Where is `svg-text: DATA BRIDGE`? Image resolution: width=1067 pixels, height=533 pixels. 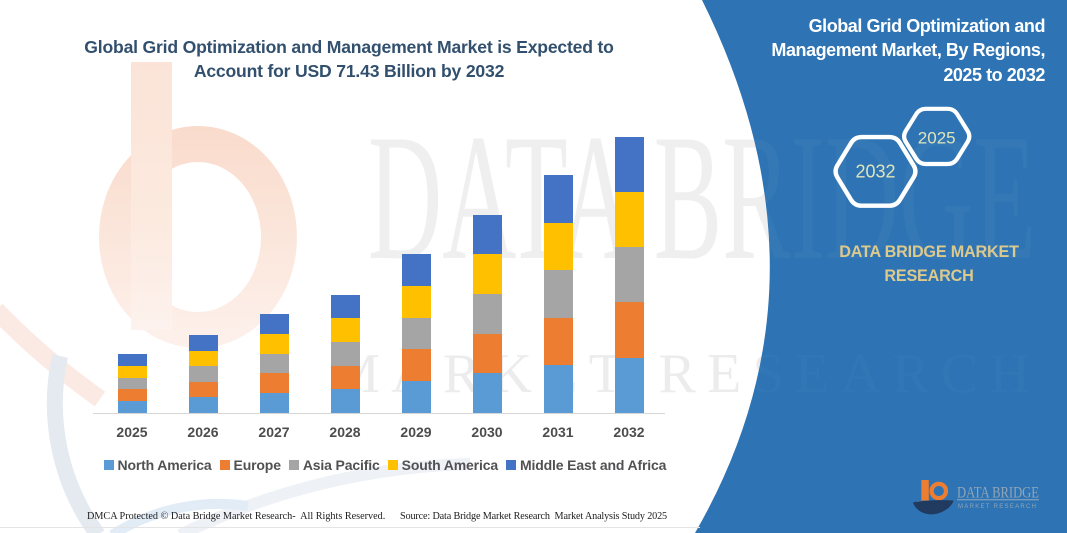 svg-text: DATA BRIDGE is located at coordinates (998, 493).